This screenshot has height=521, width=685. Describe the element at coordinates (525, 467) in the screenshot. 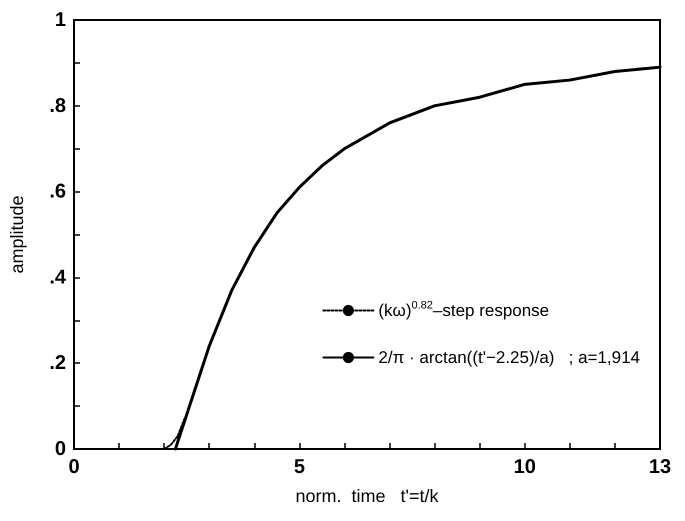

I see `x-tick-label: 10` at that location.